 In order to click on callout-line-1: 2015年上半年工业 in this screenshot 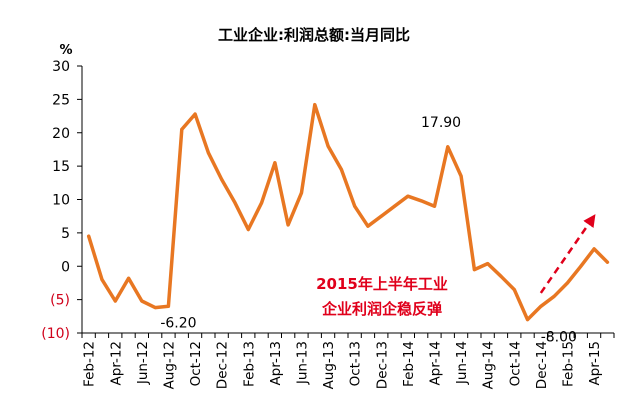, I will do `click(382, 284)`.